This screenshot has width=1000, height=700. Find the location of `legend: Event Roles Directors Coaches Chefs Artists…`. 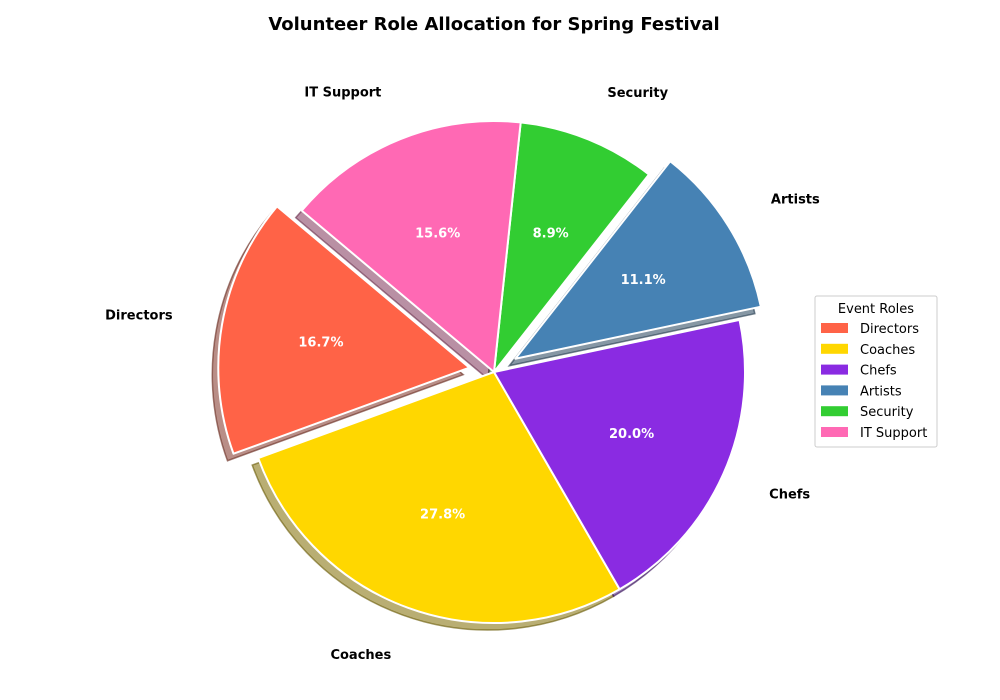

legend: Event Roles Directors Coaches Chefs Artists… is located at coordinates (876, 371).